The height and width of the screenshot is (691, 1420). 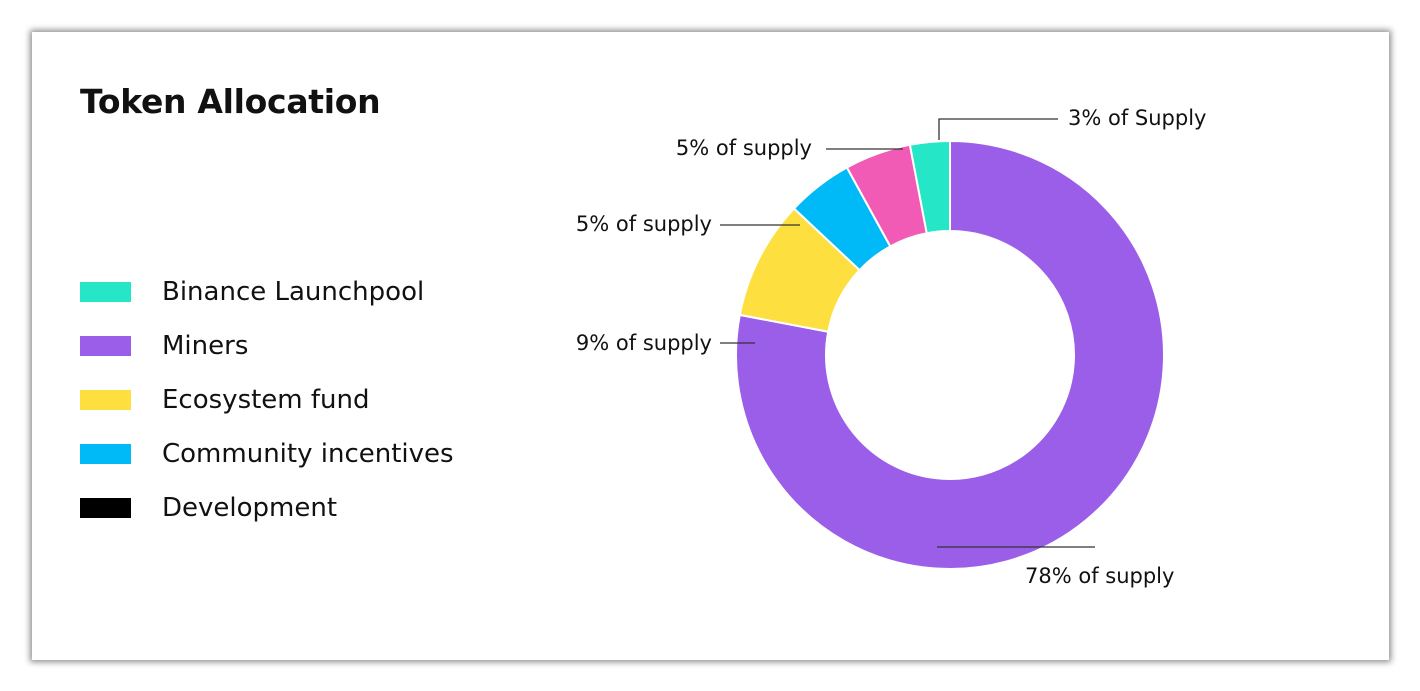 What do you see at coordinates (266, 400) in the screenshot?
I see `legend-label: Ecosystem fund` at bounding box center [266, 400].